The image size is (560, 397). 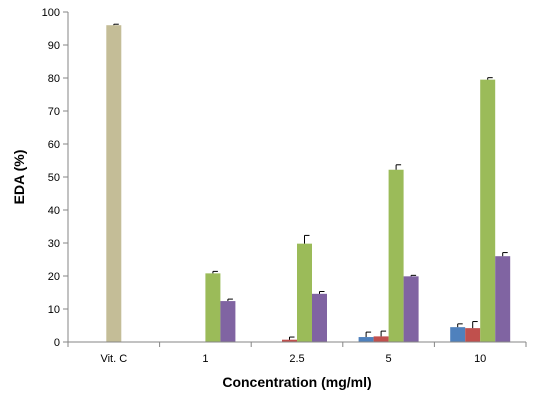 I want to click on x-axis-title: Concentration (mg/ml), so click(x=296, y=382).